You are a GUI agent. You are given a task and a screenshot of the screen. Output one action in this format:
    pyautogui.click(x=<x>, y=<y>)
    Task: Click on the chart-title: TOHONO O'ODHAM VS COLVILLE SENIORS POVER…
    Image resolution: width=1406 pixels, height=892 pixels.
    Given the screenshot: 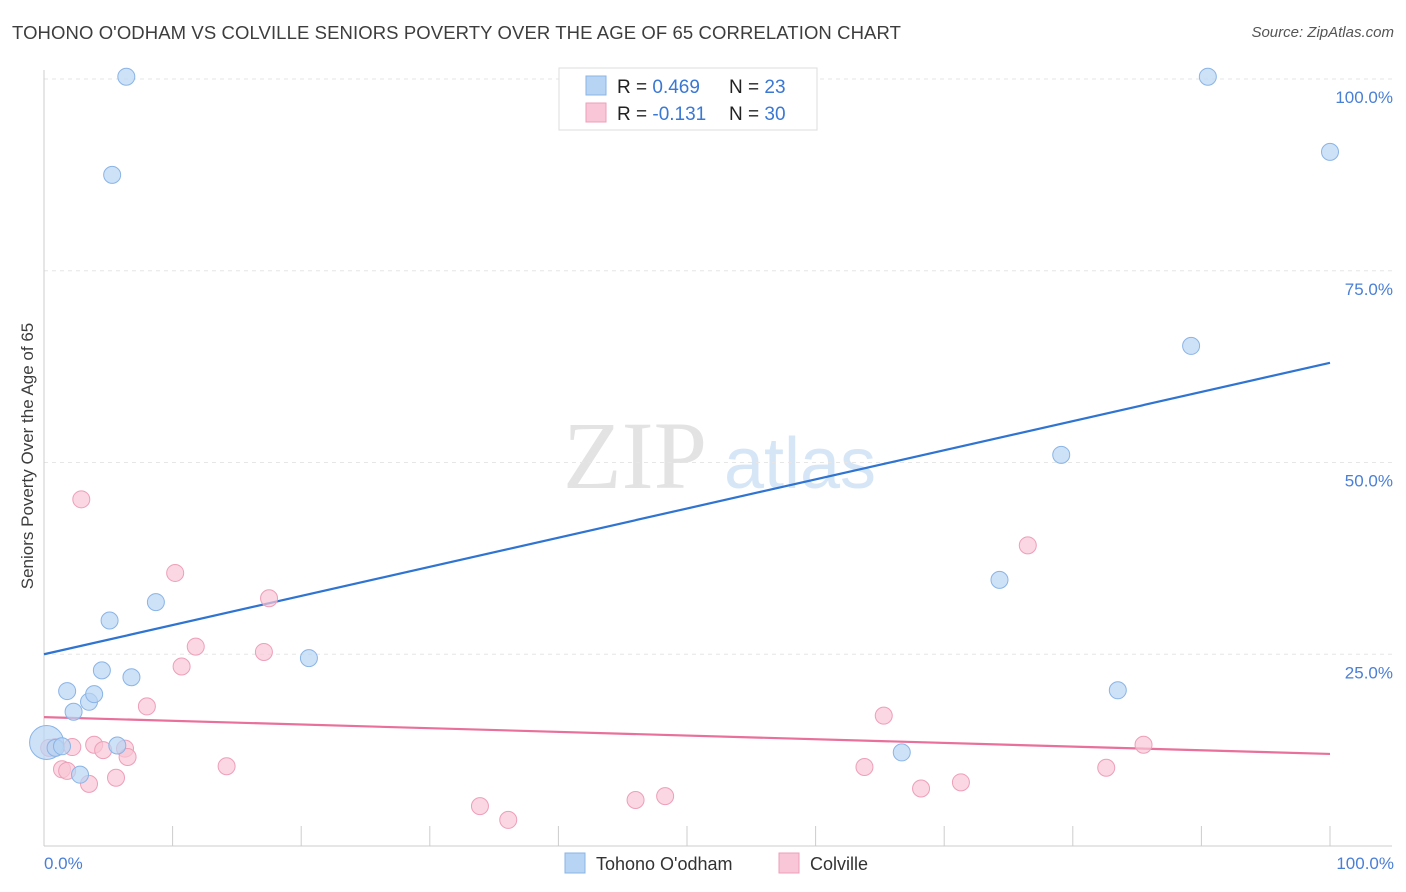 What is the action you would take?
    pyautogui.click(x=457, y=32)
    